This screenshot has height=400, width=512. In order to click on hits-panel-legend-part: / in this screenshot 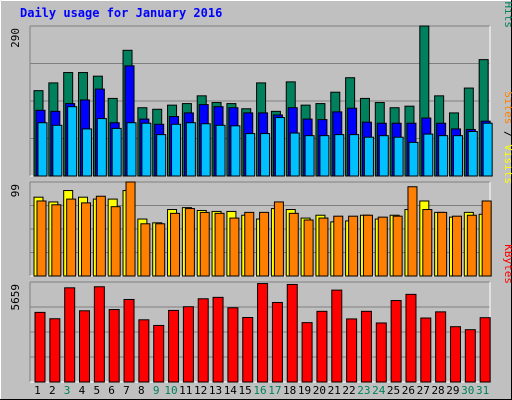, I will do `click(507, 1)`.